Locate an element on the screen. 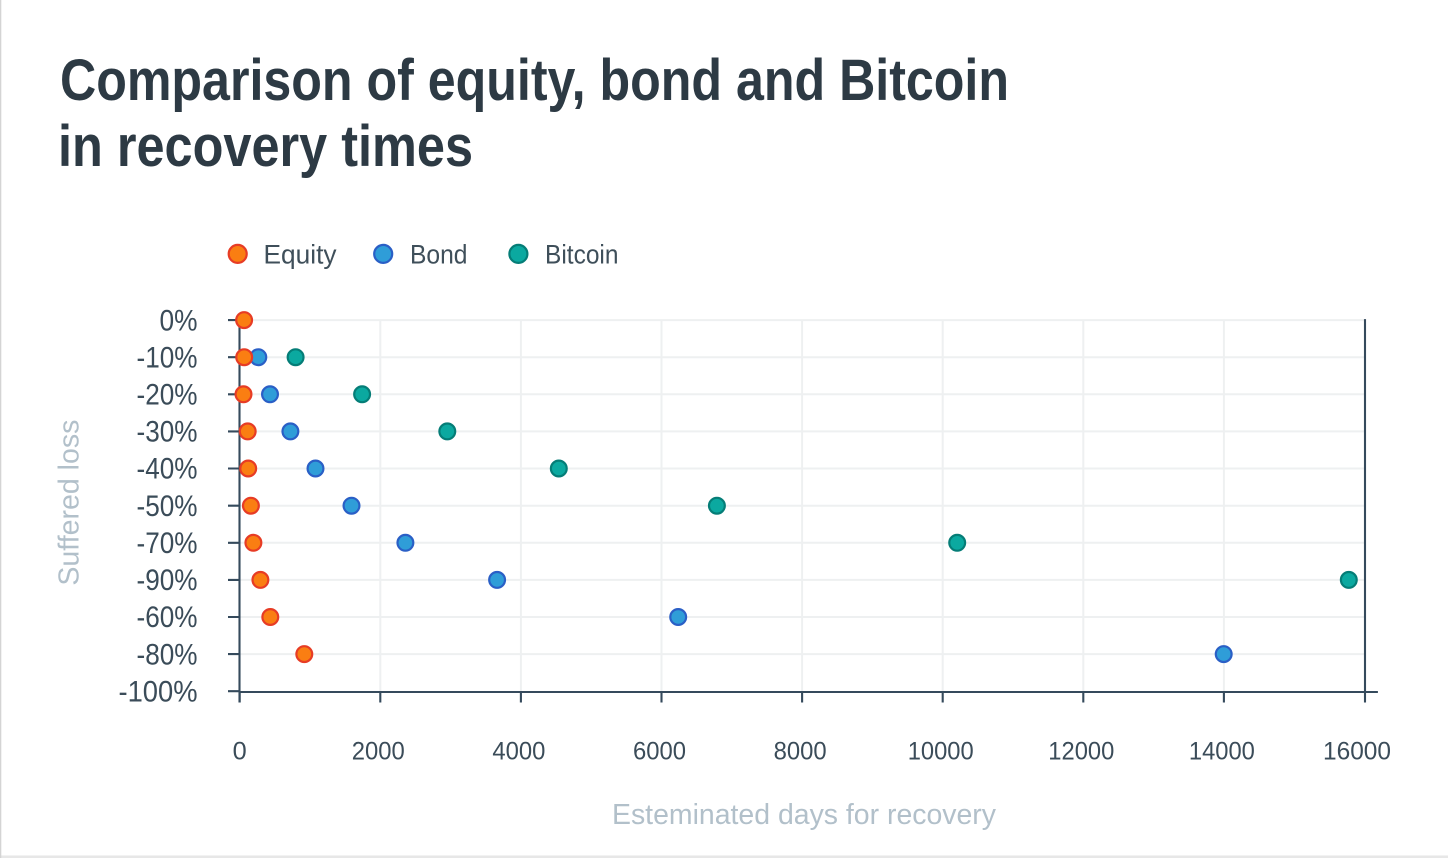 This screenshot has height=863, width=1448. svg-text: in recovery times is located at coordinates (265, 146).